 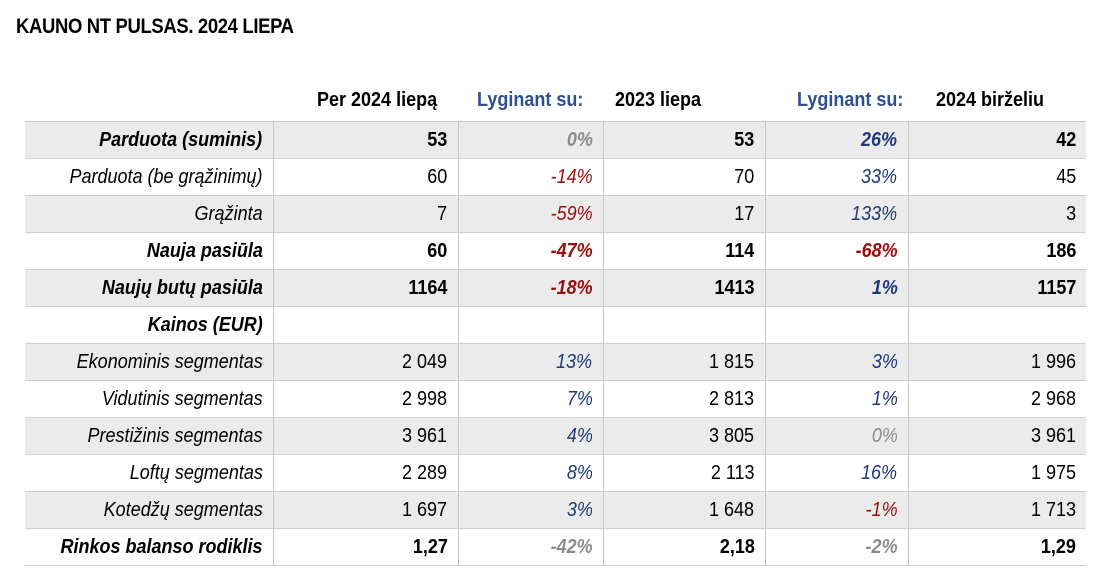 What do you see at coordinates (884, 435) in the screenshot?
I see `change-vs-prev-month-text: 0%` at bounding box center [884, 435].